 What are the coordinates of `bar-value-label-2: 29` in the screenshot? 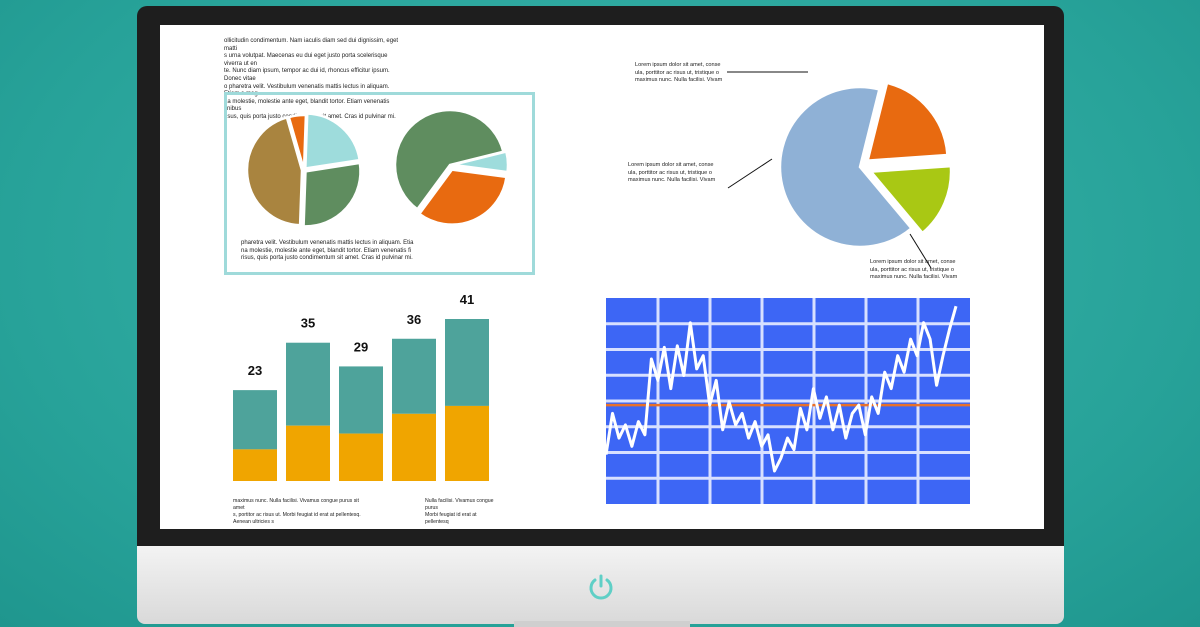 It's located at (361, 346).